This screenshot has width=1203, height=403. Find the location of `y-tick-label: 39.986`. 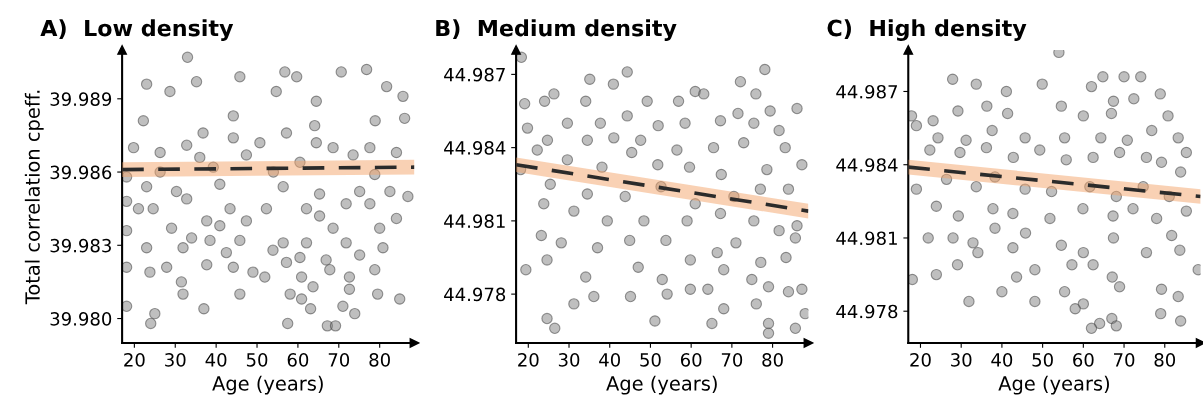

y-tick-label: 39.986 is located at coordinates (81, 172).